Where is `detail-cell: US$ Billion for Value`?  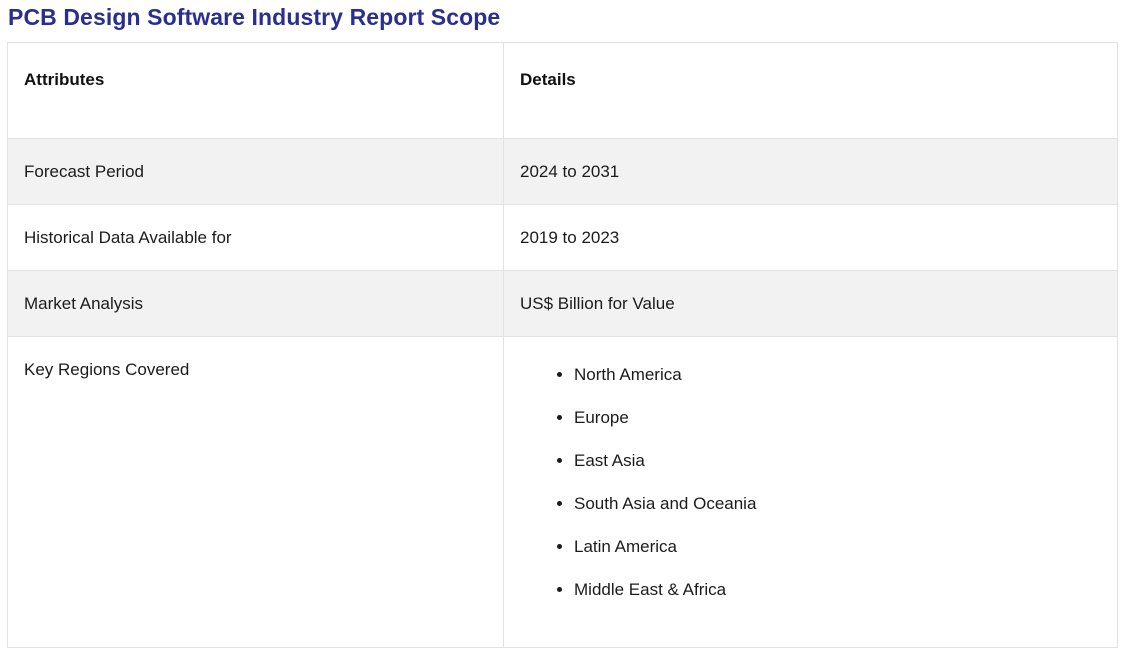 detail-cell: US$ Billion for Value is located at coordinates (810, 303).